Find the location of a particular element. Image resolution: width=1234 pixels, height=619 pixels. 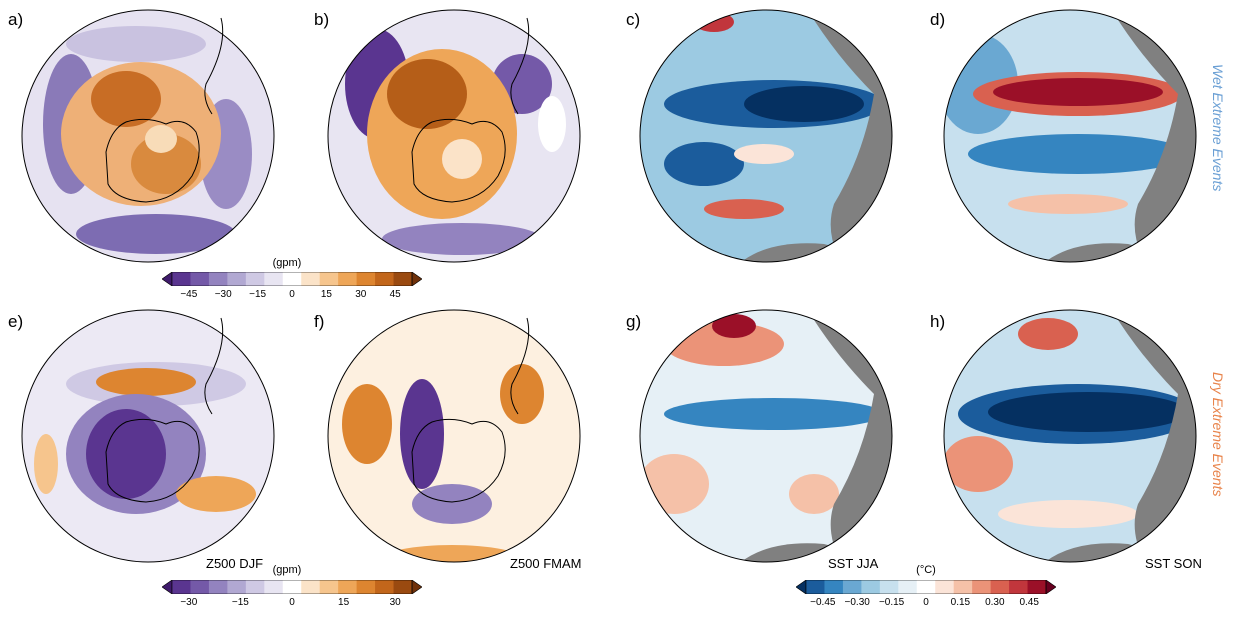

colorbar-3-ticks: −0.45 −0.30 −0.15 0 0.15 0.30 0.45 is located at coordinates (926, 604).